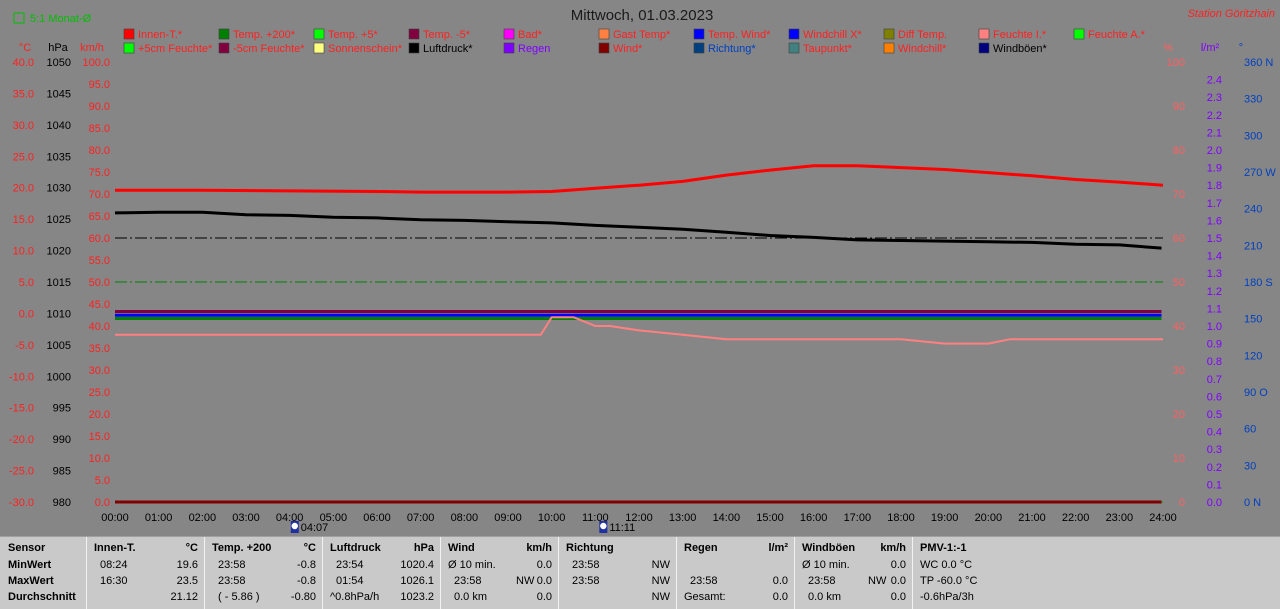 This screenshot has width=1280, height=609. What do you see at coordinates (989, 518) in the screenshot?
I see `time-tick-label: 20:00` at bounding box center [989, 518].